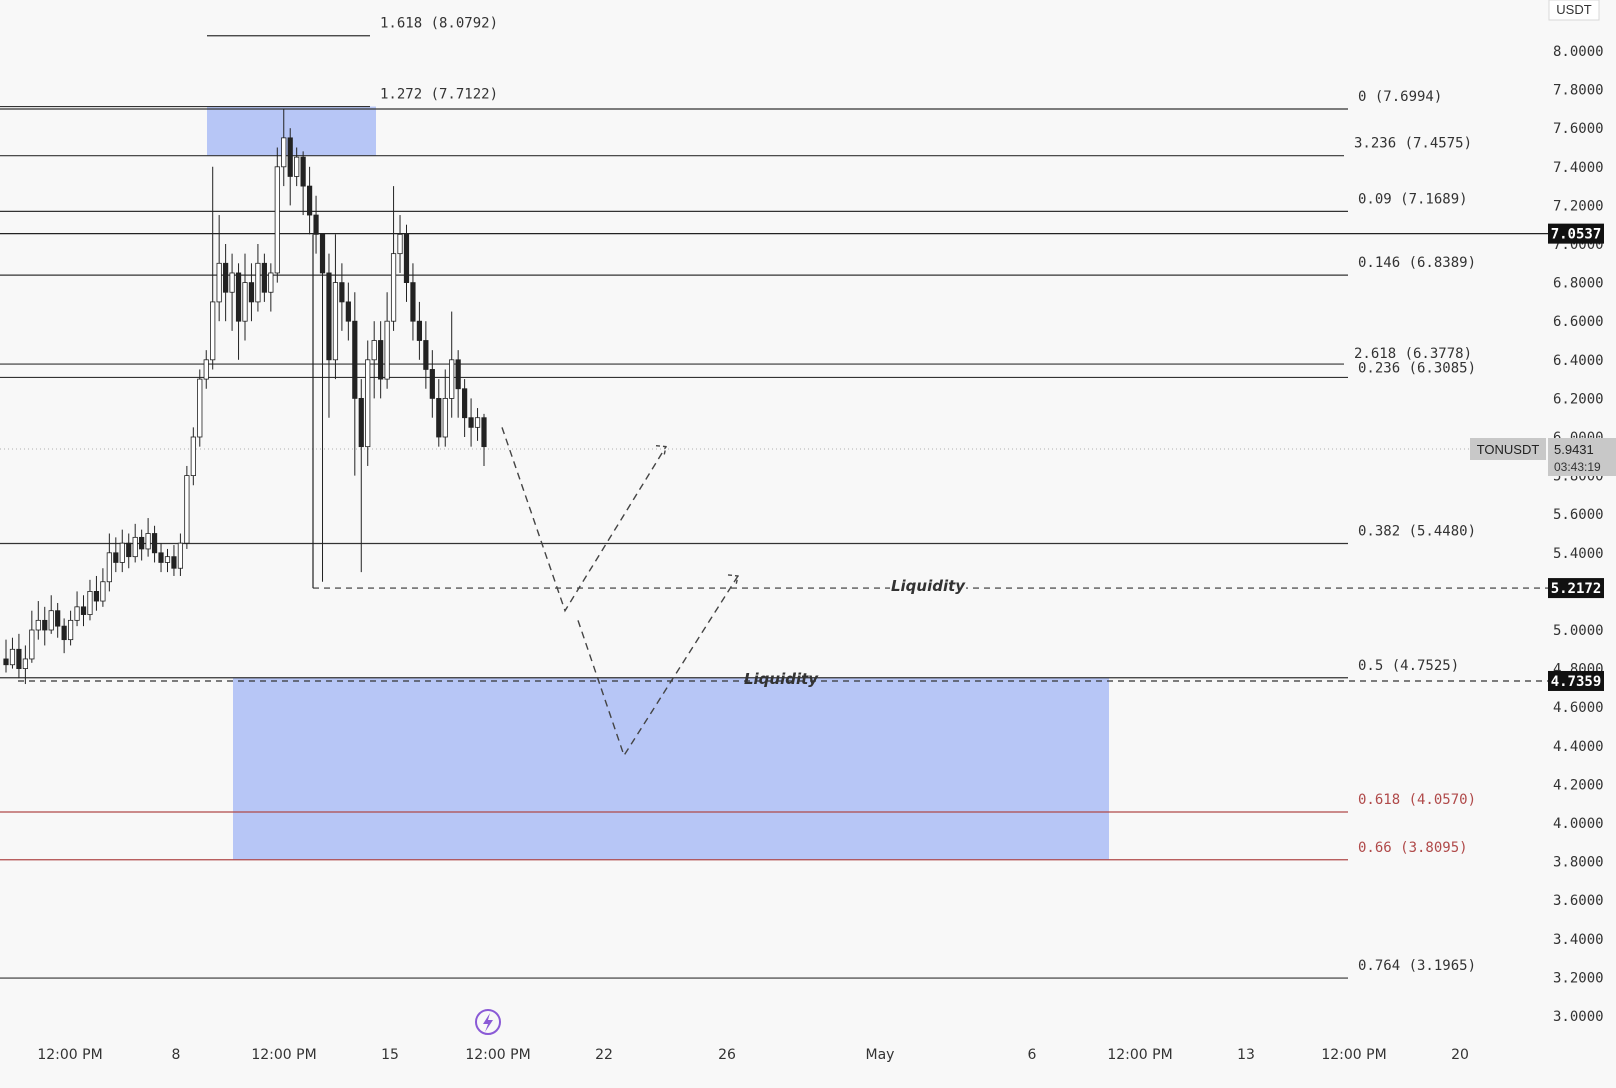 This screenshot has width=1616, height=1088. I want to click on fib-label-6: 2.618 (6.3778), so click(1413, 354).